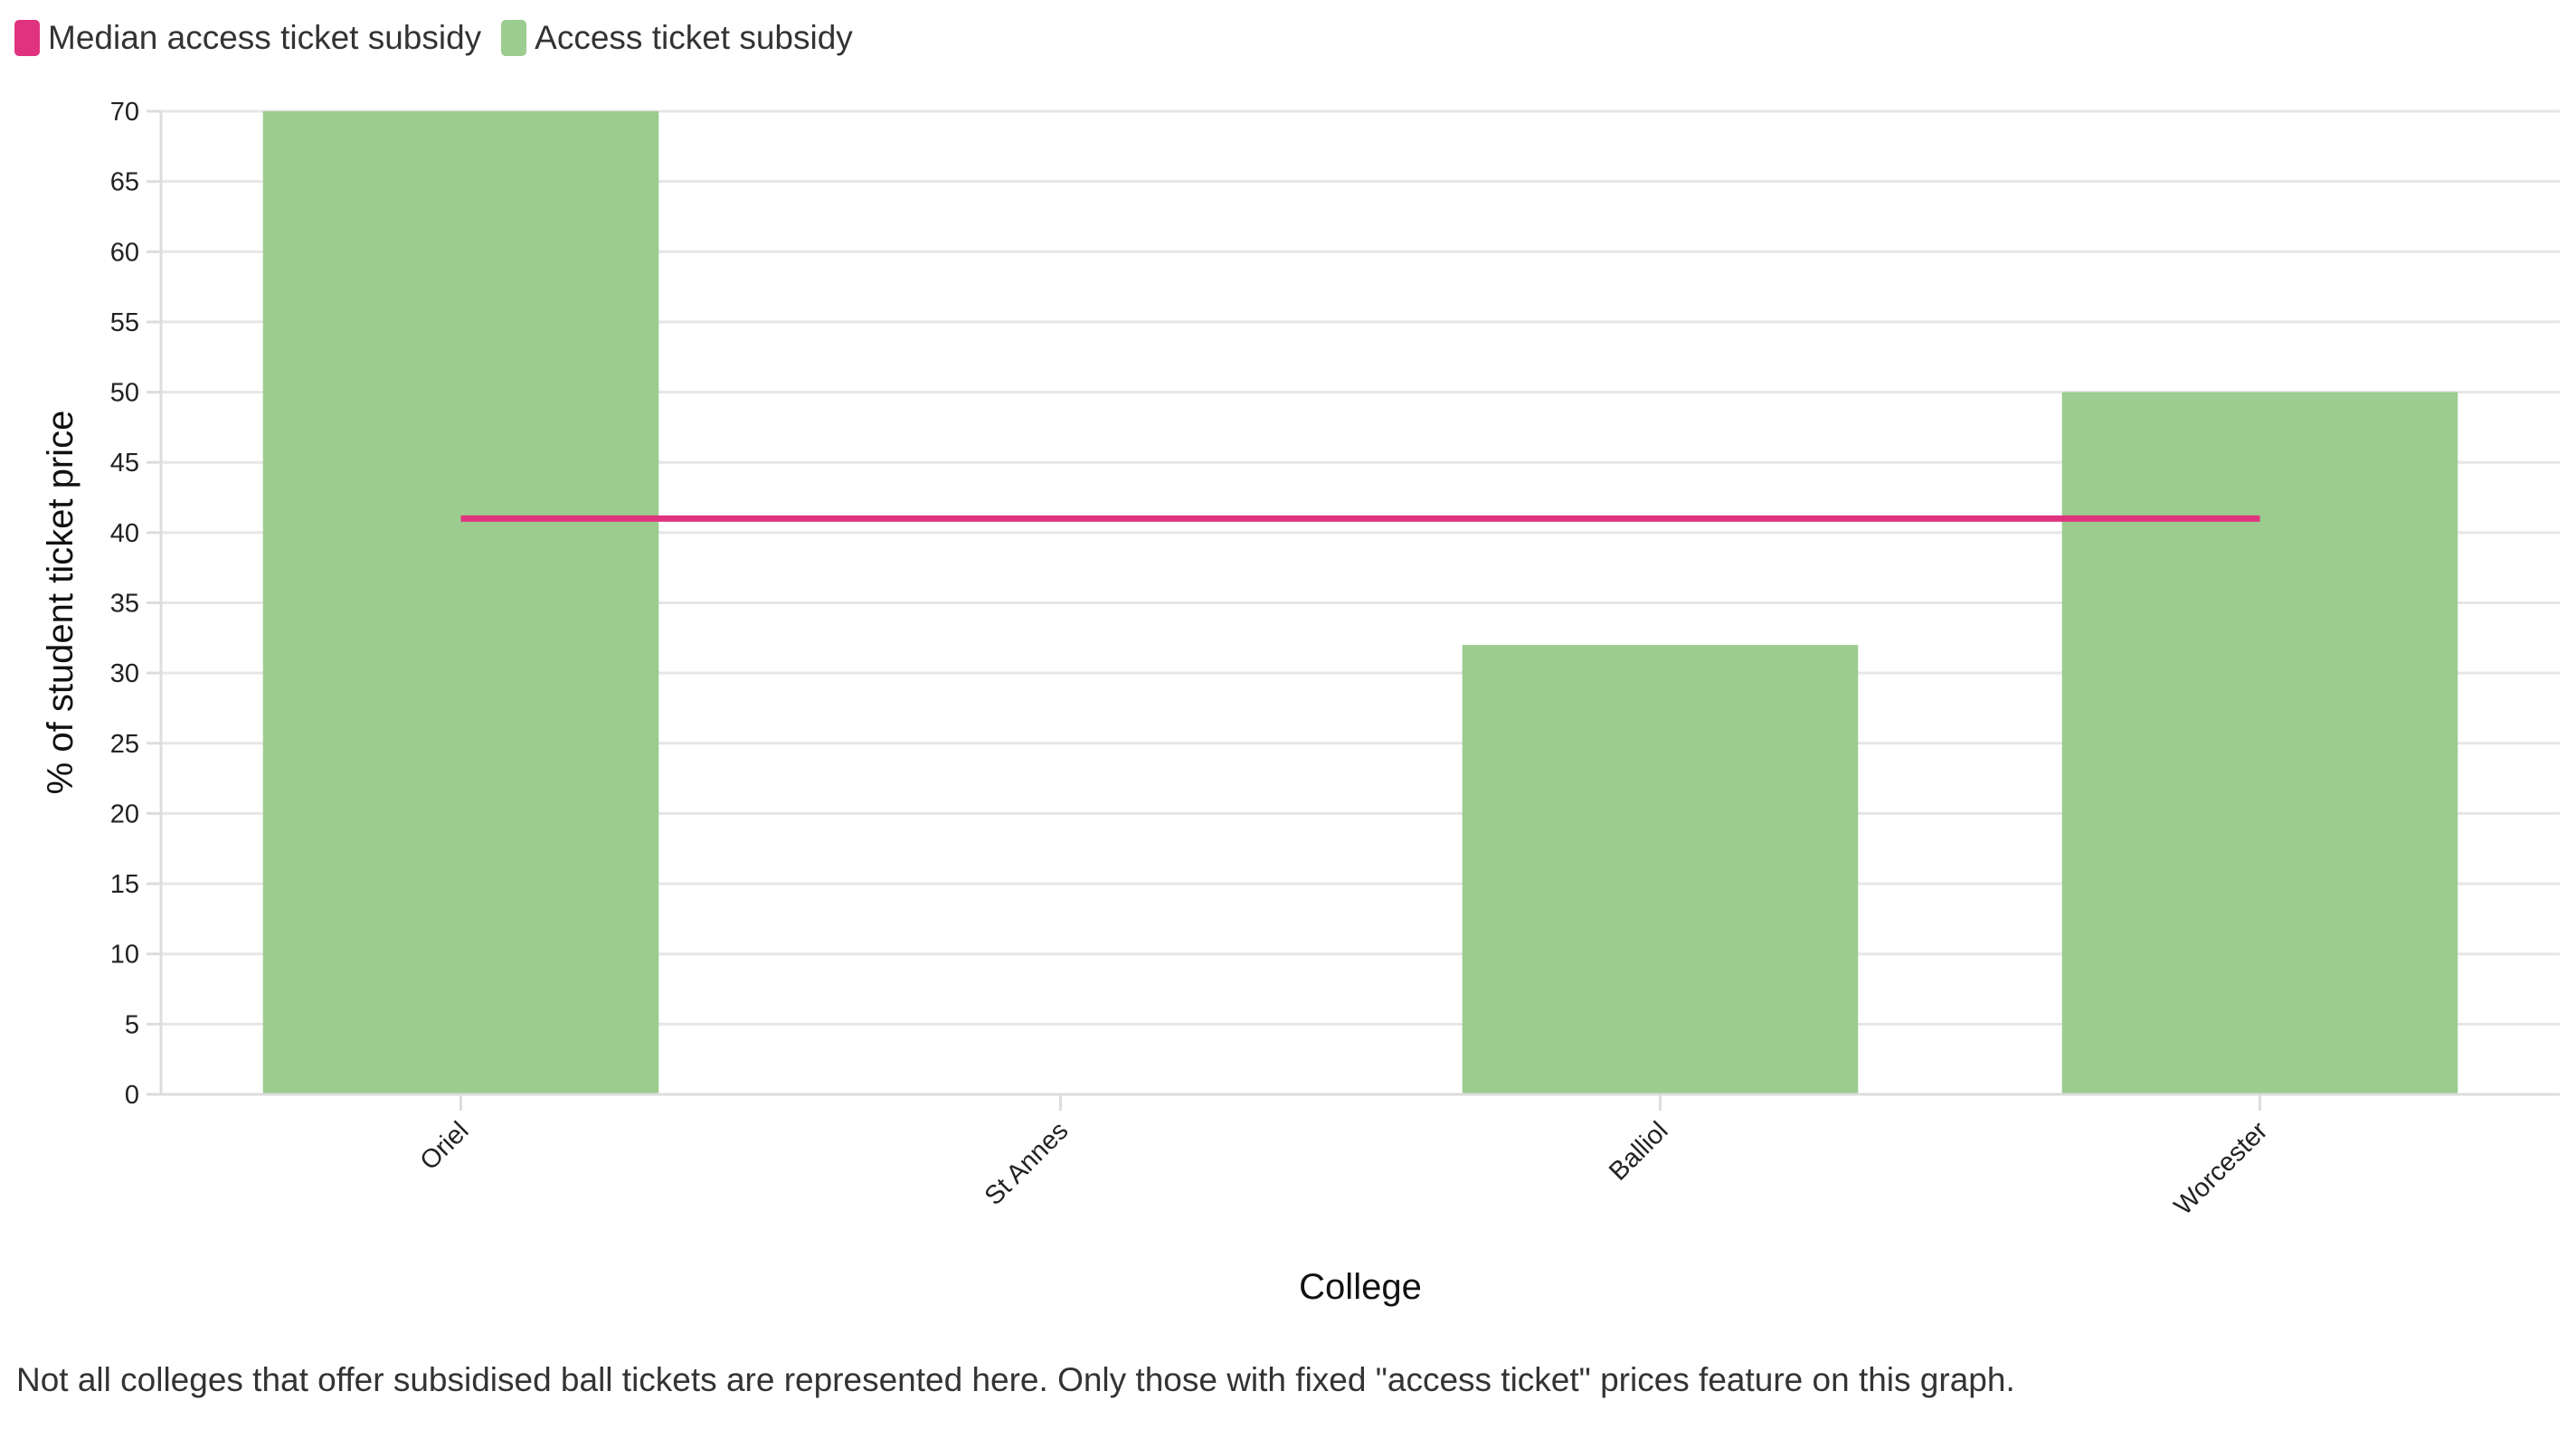 This screenshot has width=2576, height=1429. Describe the element at coordinates (460, 603) in the screenshot. I see `bar-oriel` at that location.